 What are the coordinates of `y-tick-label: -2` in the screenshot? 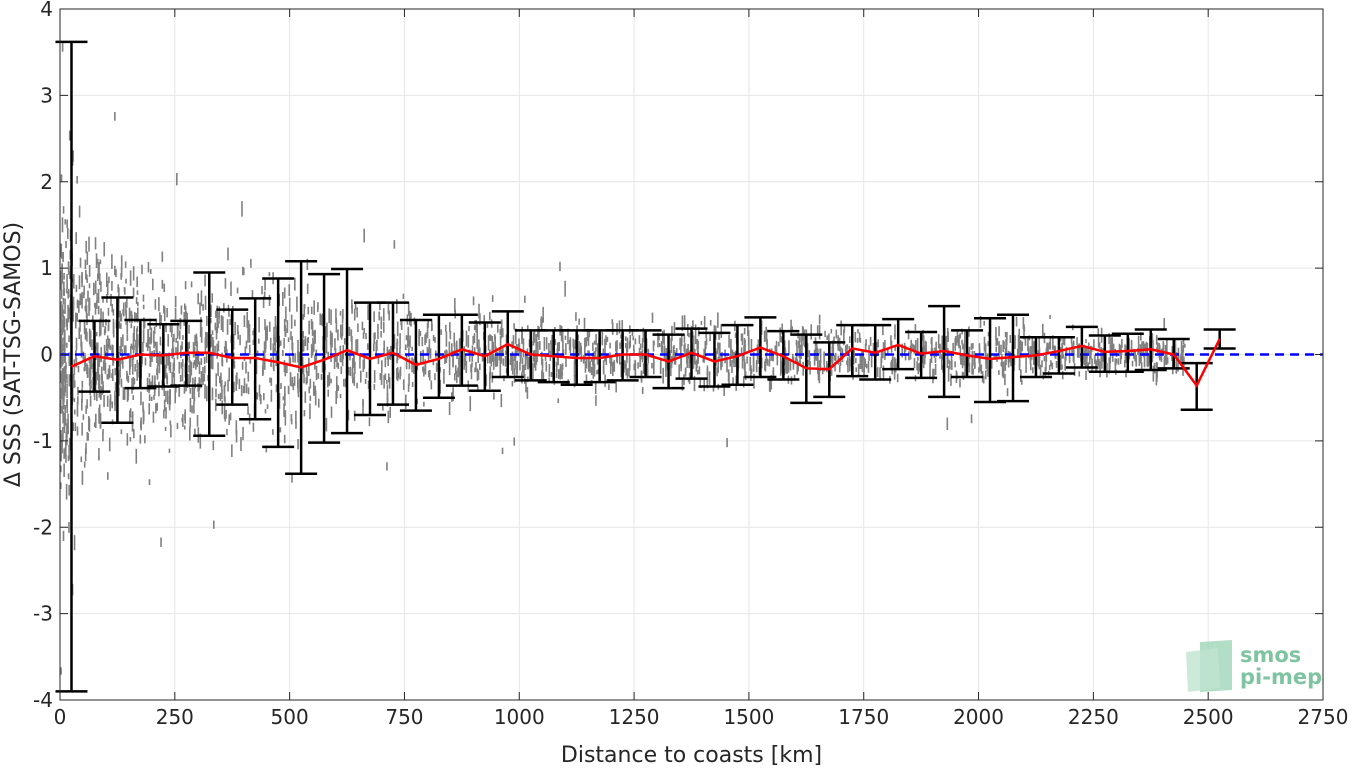 It's located at (43, 527).